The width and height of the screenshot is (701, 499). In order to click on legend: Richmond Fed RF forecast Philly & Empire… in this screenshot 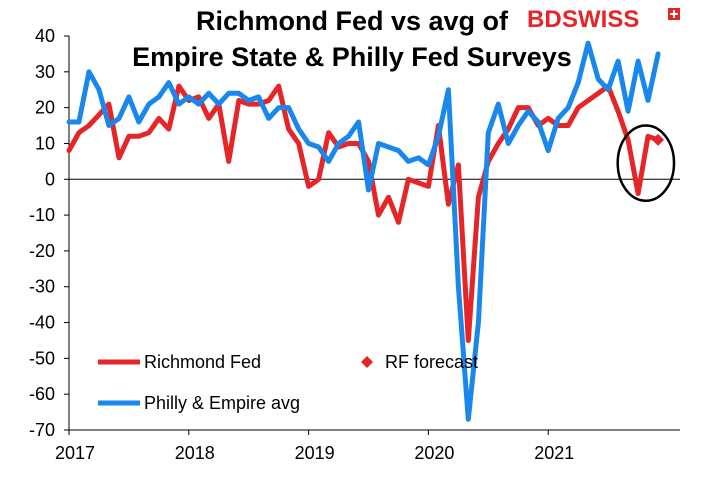, I will do `click(288, 382)`.